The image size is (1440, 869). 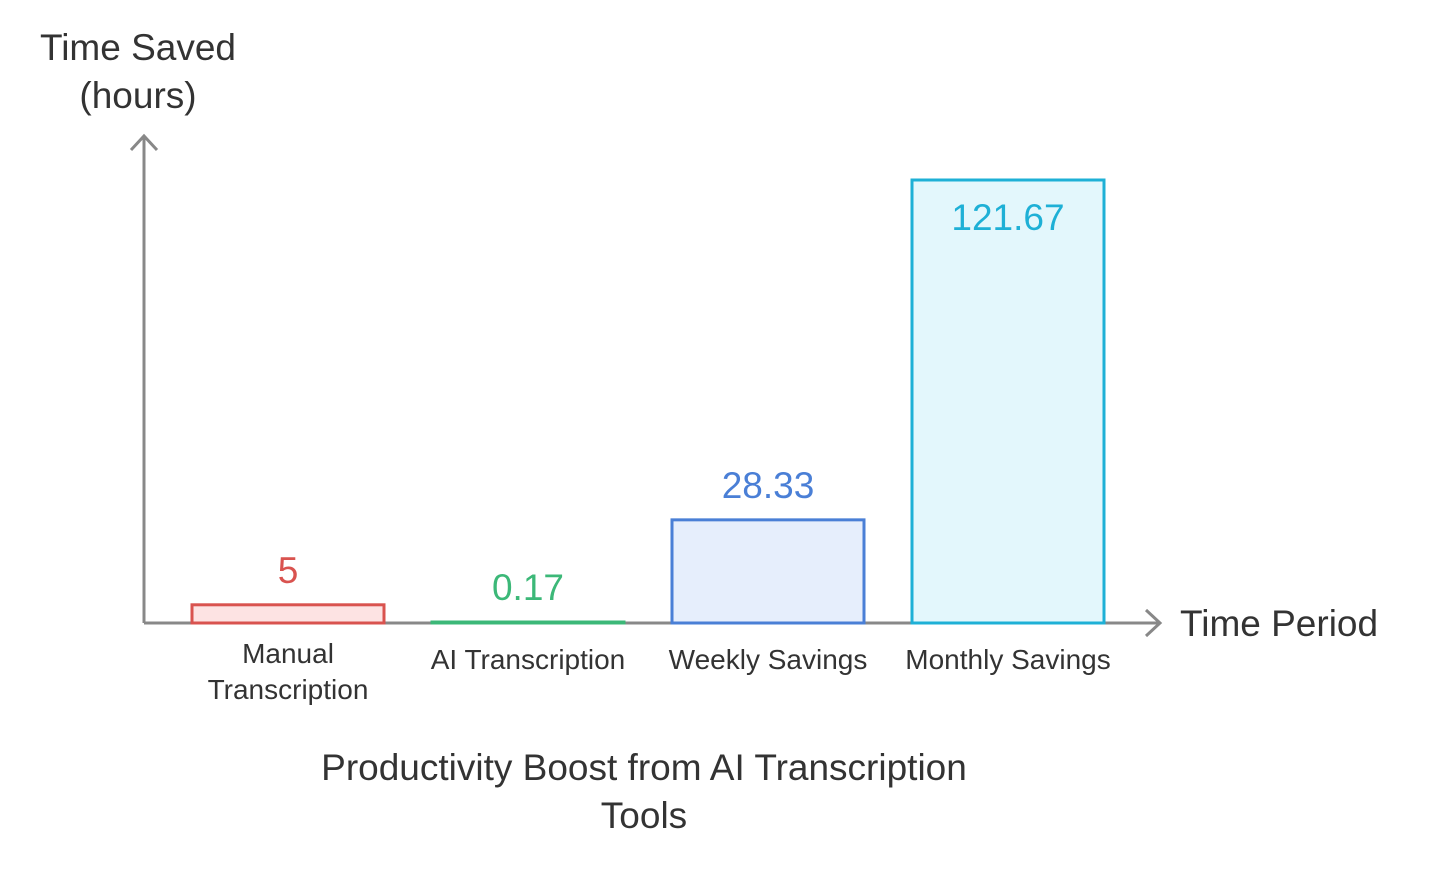 I want to click on x-tick-label: Monthly Savings, so click(x=1007, y=659).